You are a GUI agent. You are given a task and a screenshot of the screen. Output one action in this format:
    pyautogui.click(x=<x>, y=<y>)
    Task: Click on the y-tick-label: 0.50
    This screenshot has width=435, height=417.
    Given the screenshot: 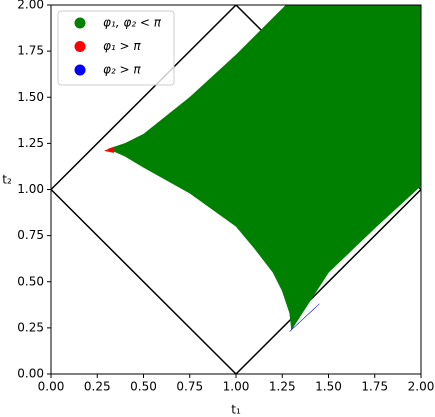 What is the action you would take?
    pyautogui.click(x=30, y=281)
    